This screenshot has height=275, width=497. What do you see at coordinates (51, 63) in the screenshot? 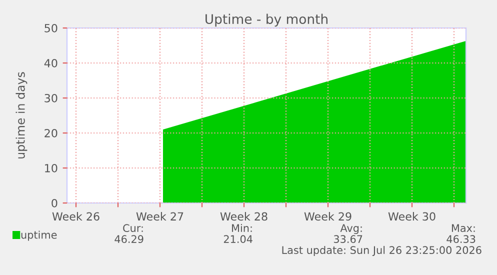
I see `y-tick-label: 40` at bounding box center [51, 63].